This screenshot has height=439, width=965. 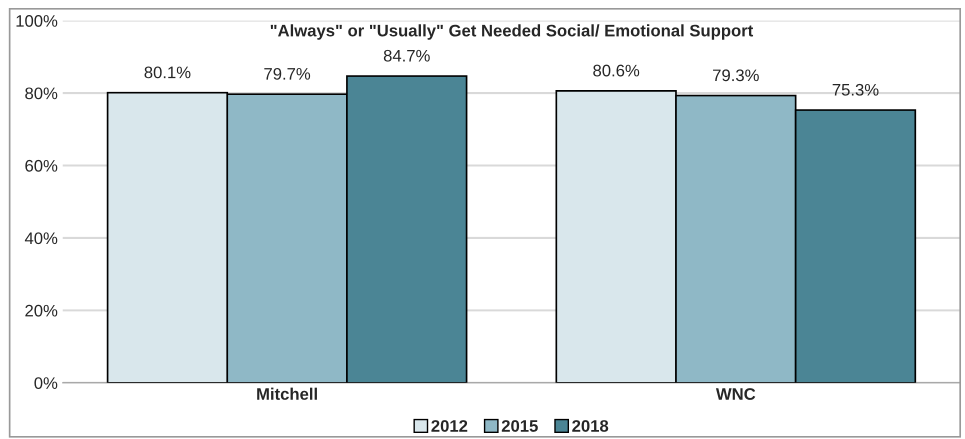 I want to click on x-tick-label: WNC, so click(x=736, y=394).